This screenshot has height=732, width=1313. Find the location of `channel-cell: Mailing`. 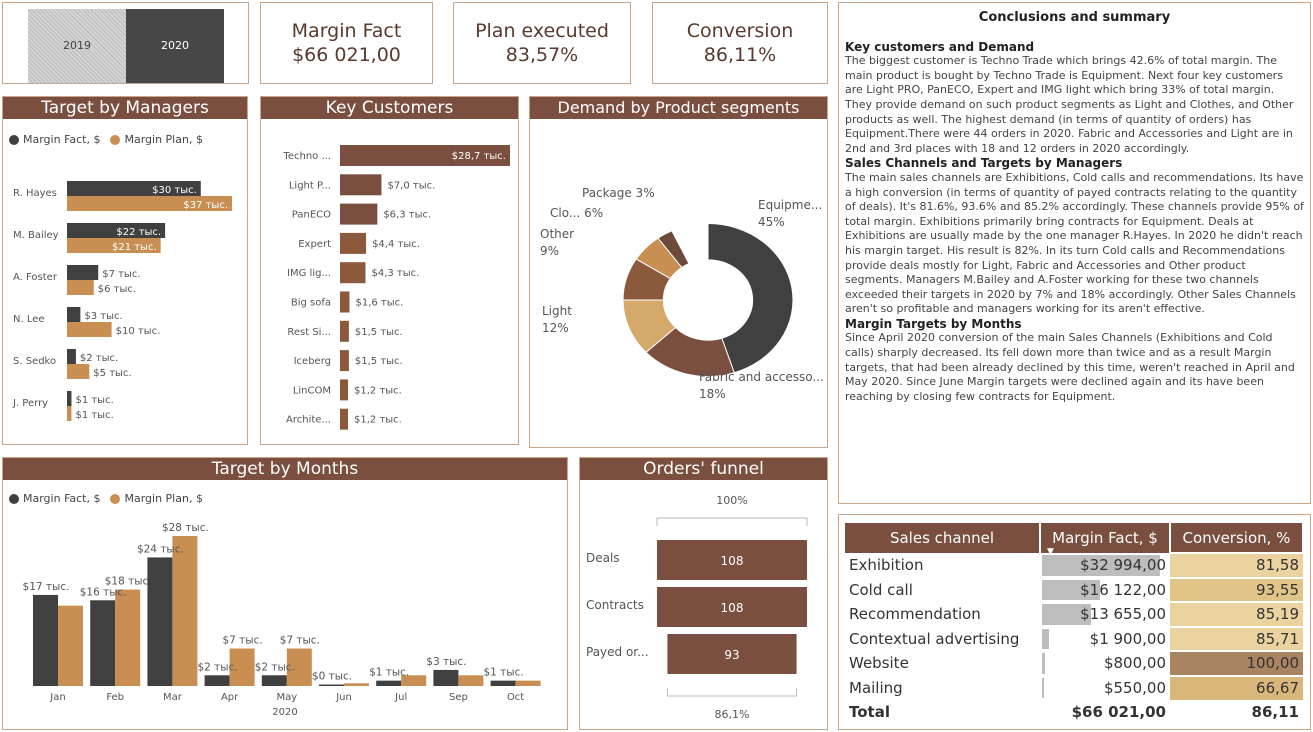

channel-cell: Mailing is located at coordinates (876, 687).